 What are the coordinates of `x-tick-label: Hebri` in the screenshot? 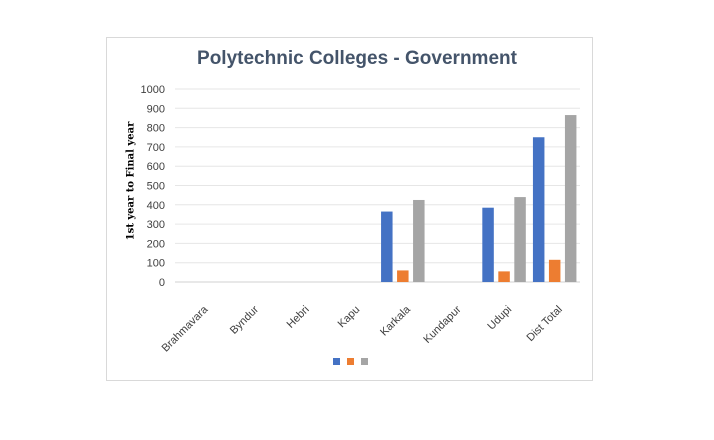 It's located at (298, 317).